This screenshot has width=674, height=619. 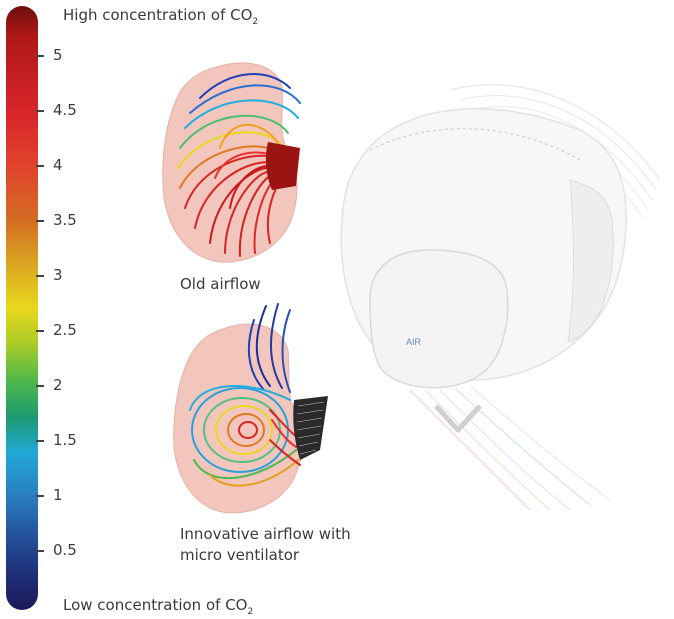 I want to click on exhale-plume, so click(x=282, y=166).